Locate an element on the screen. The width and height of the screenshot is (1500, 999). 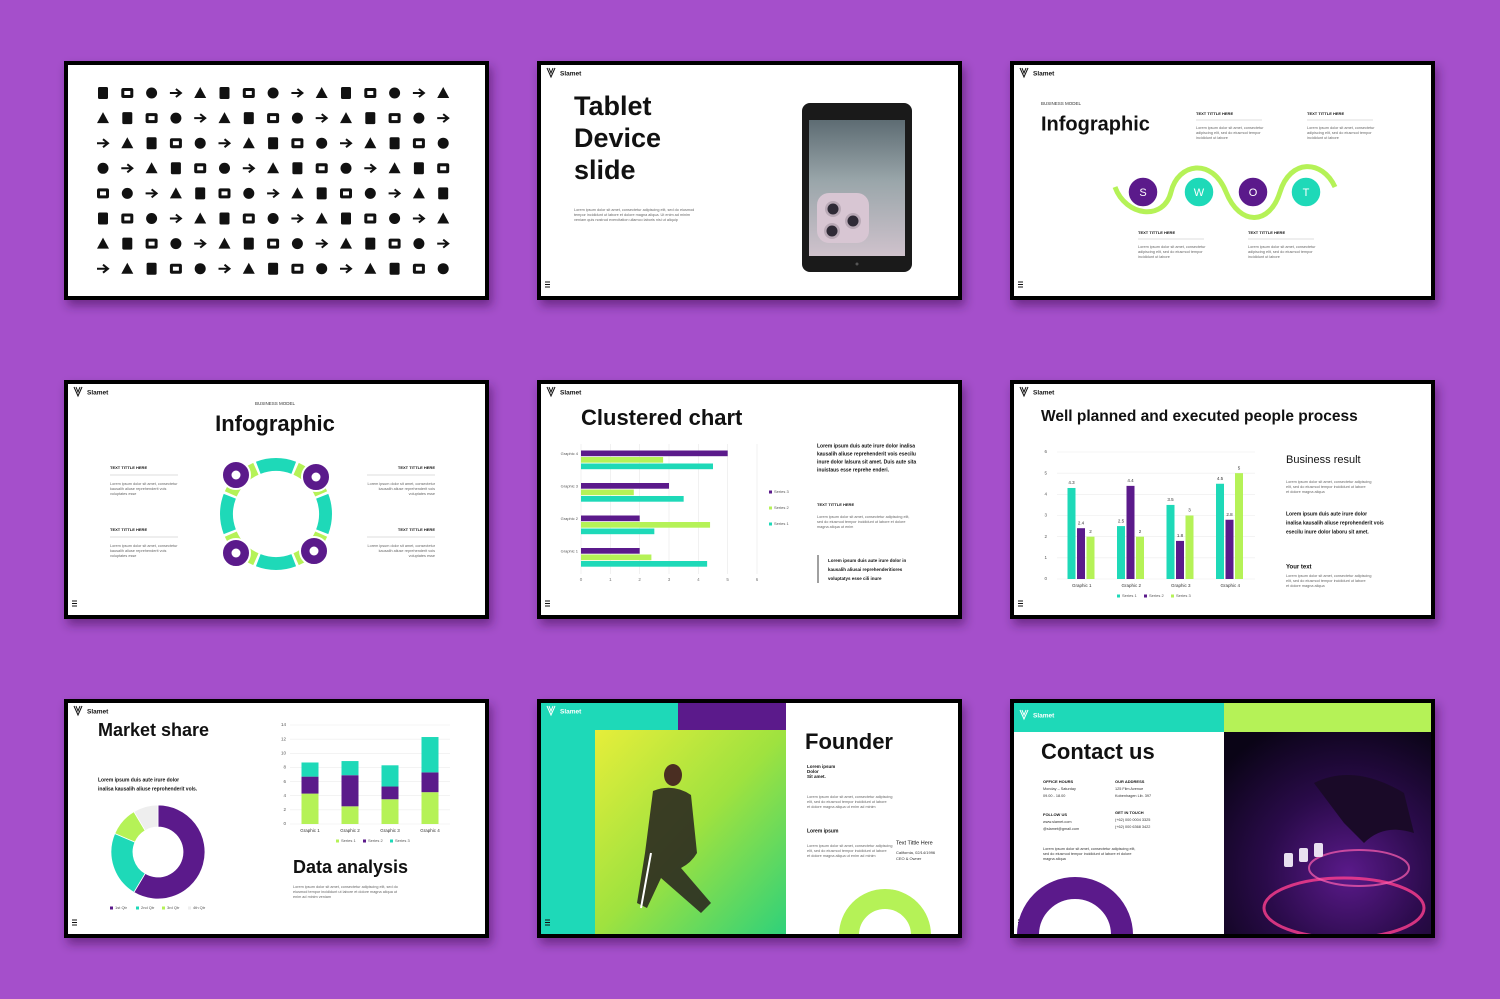
value-label: 4.3 is located at coordinates (1071, 482).